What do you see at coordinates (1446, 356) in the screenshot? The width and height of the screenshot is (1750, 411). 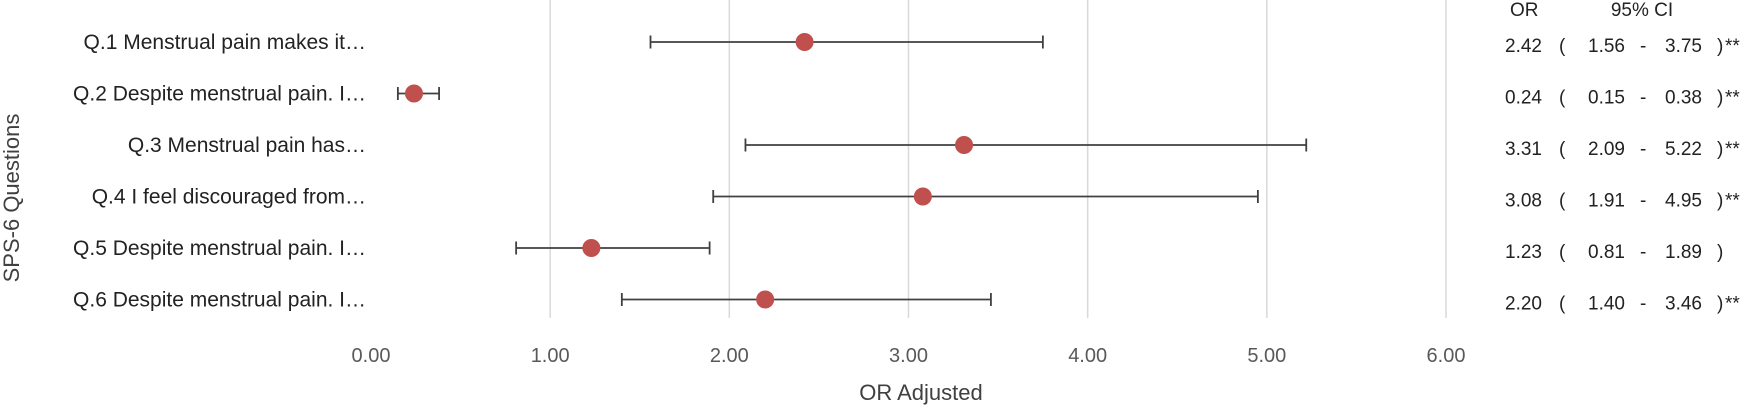 I see `x-tick-label: 6.00` at bounding box center [1446, 356].